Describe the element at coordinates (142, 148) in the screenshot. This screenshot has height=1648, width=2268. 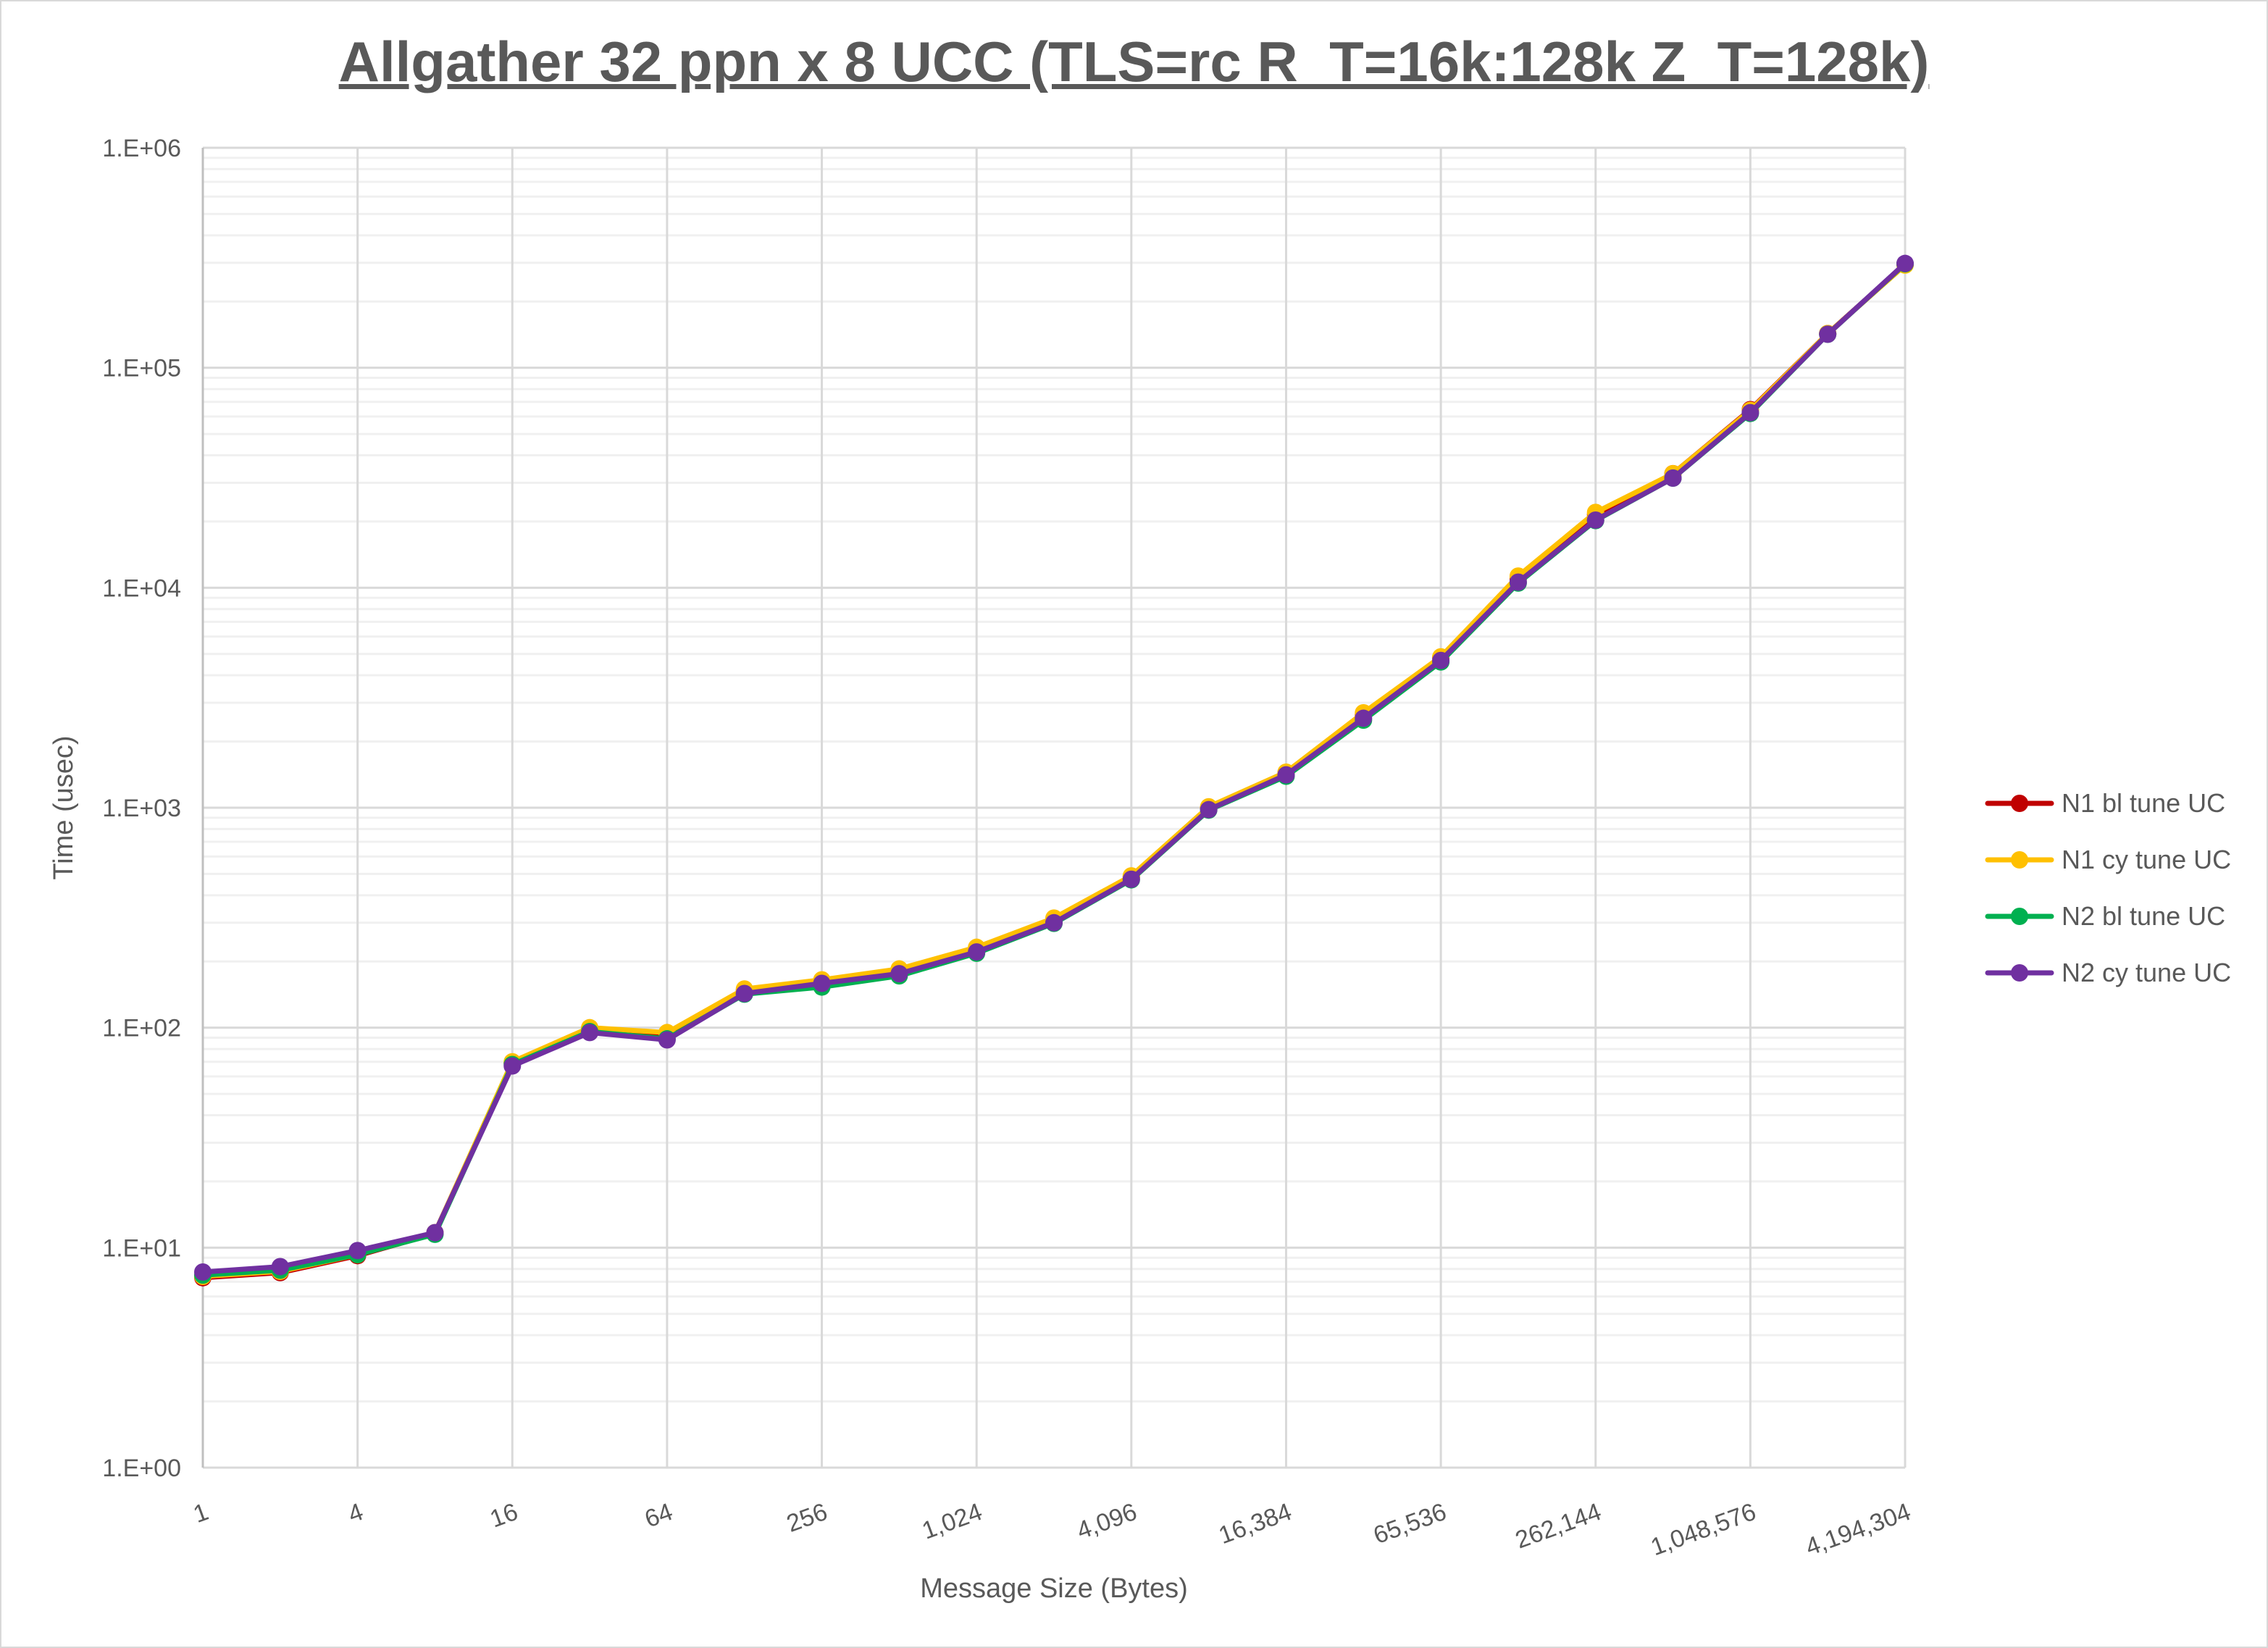
I see `y-tick-label: 1.E+06` at that location.